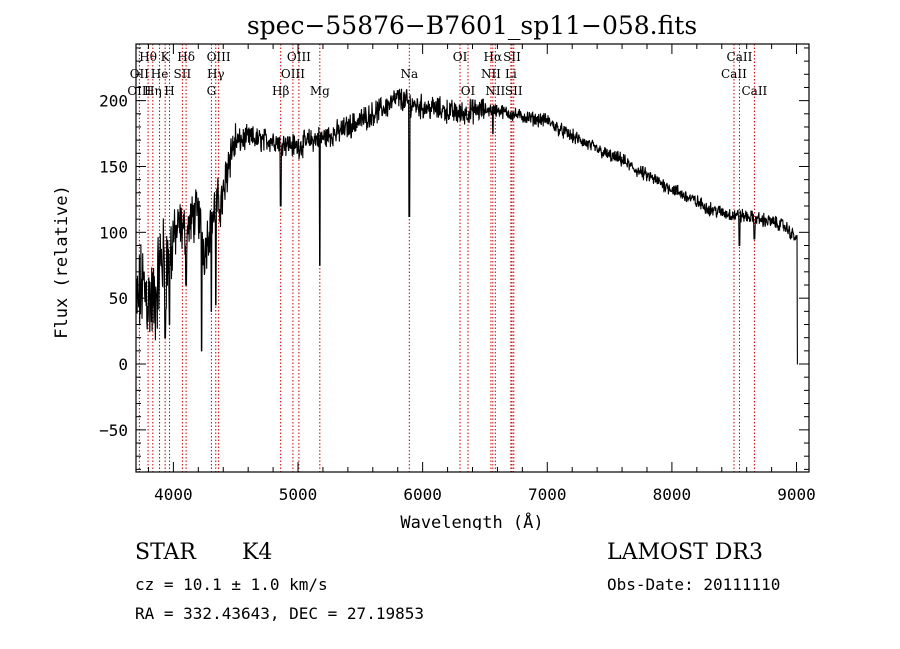 The width and height of the screenshot is (900, 649). What do you see at coordinates (169, 91) in the screenshot?
I see `spectral-line-label: H` at bounding box center [169, 91].